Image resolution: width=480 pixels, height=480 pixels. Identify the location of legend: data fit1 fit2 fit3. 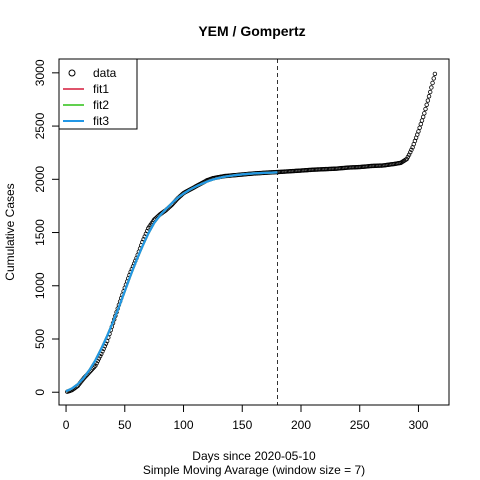
(98, 94).